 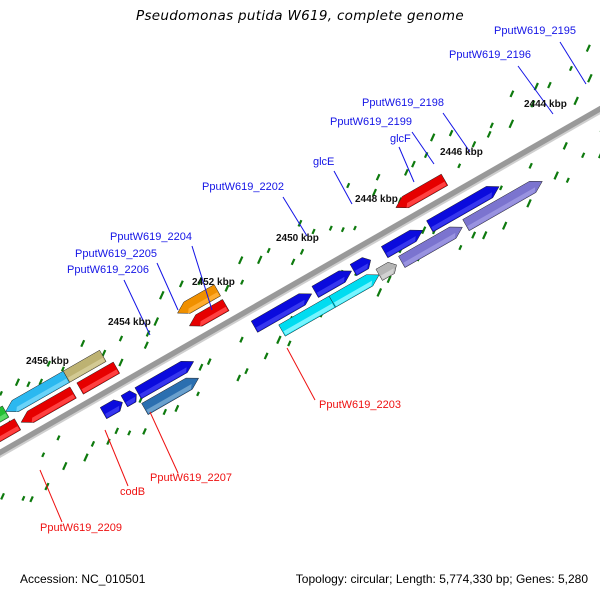 What do you see at coordinates (535, 31) in the screenshot?
I see `gene-label: PputW619_2195` at bounding box center [535, 31].